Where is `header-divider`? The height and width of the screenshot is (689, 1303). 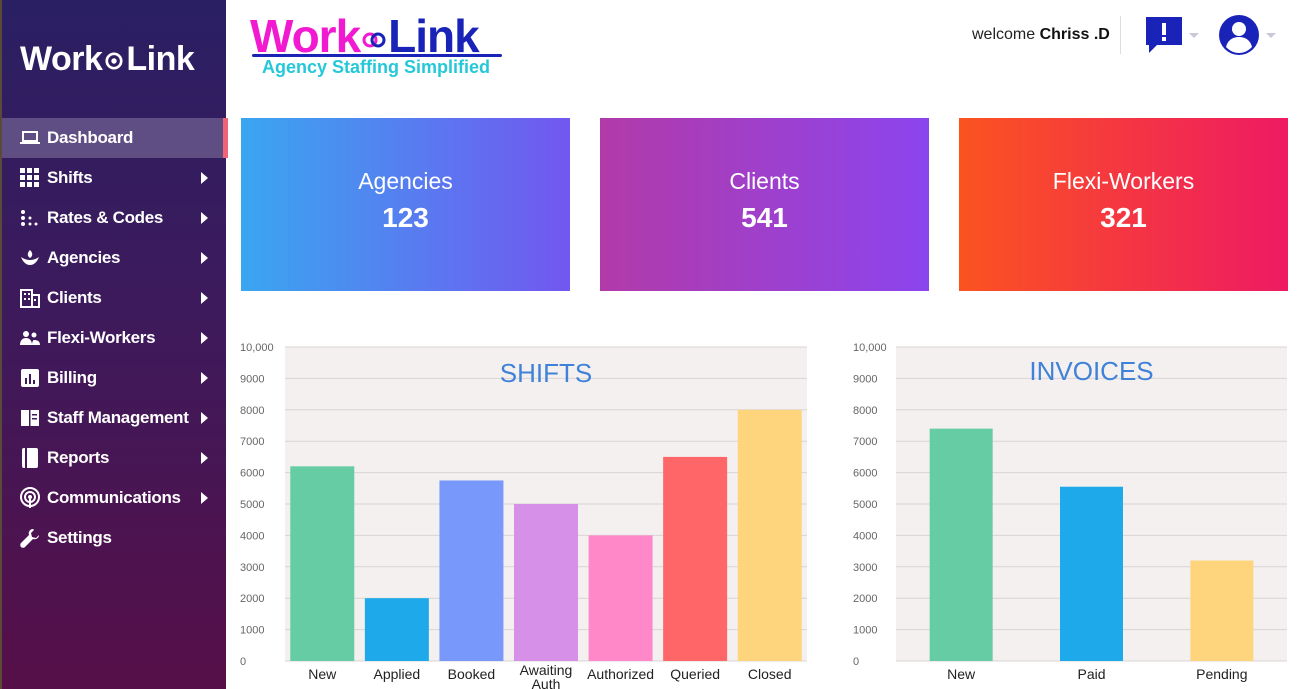 header-divider is located at coordinates (1120, 35).